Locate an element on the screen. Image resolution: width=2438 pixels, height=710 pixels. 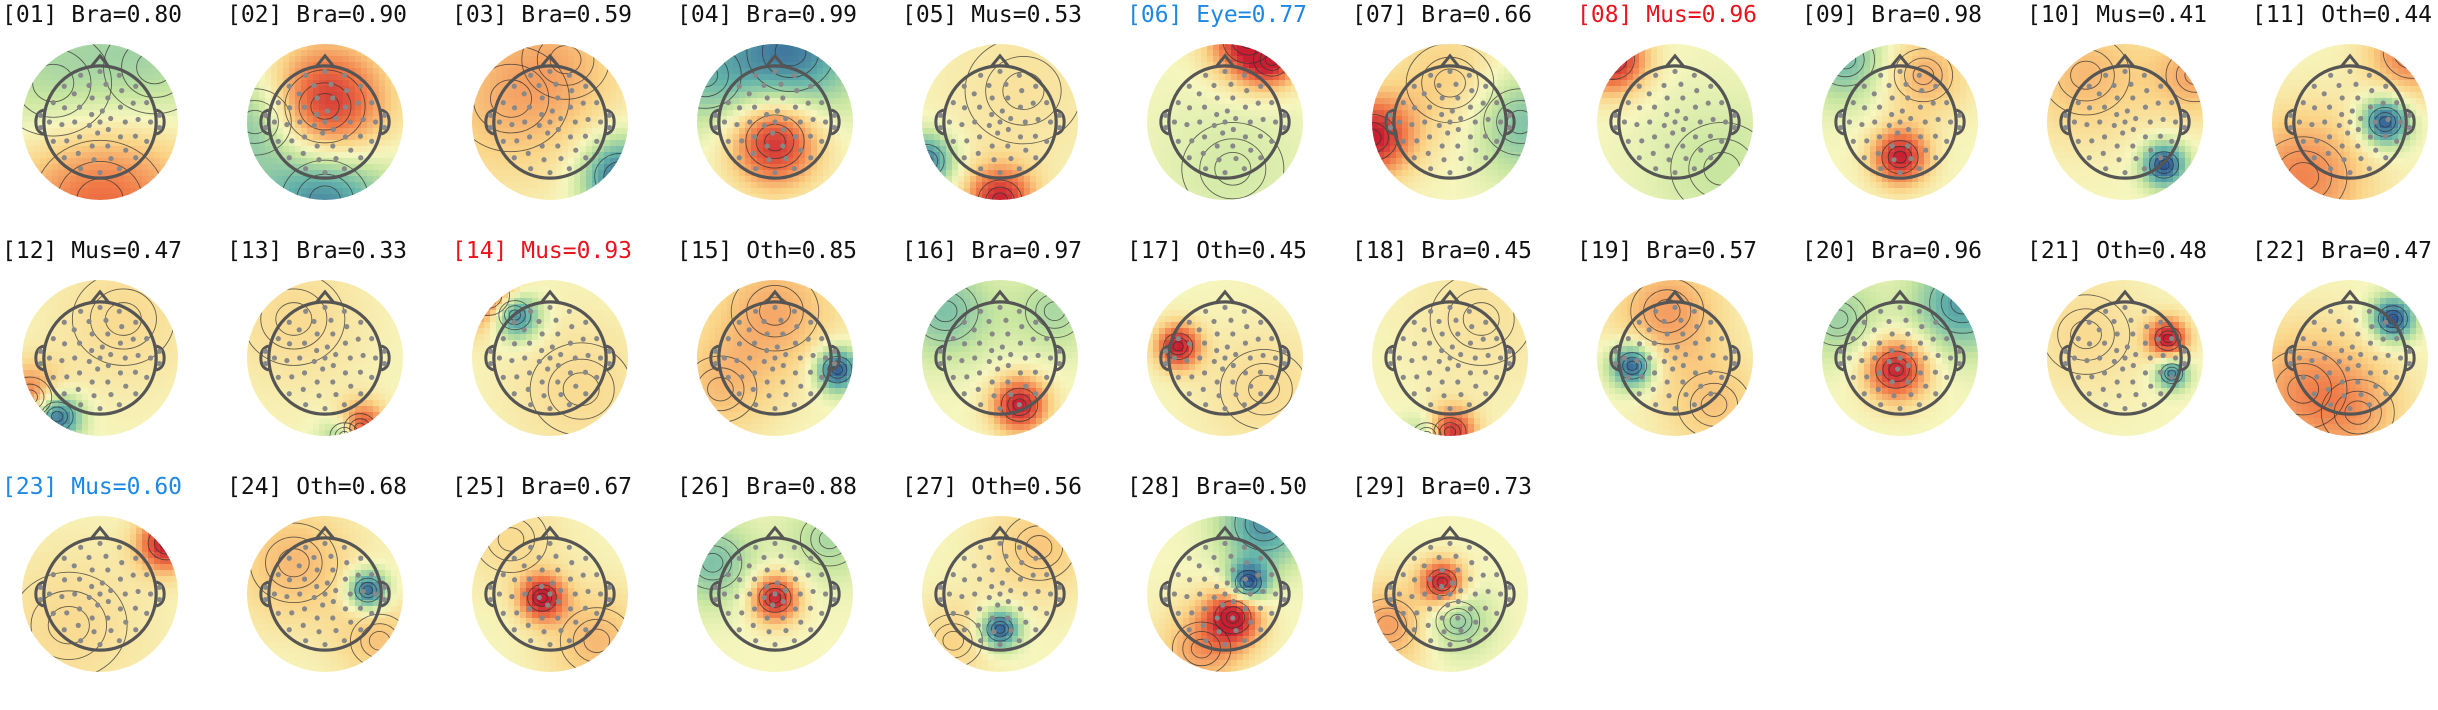
component-label: [16] Bra=0.97 is located at coordinates (992, 251).